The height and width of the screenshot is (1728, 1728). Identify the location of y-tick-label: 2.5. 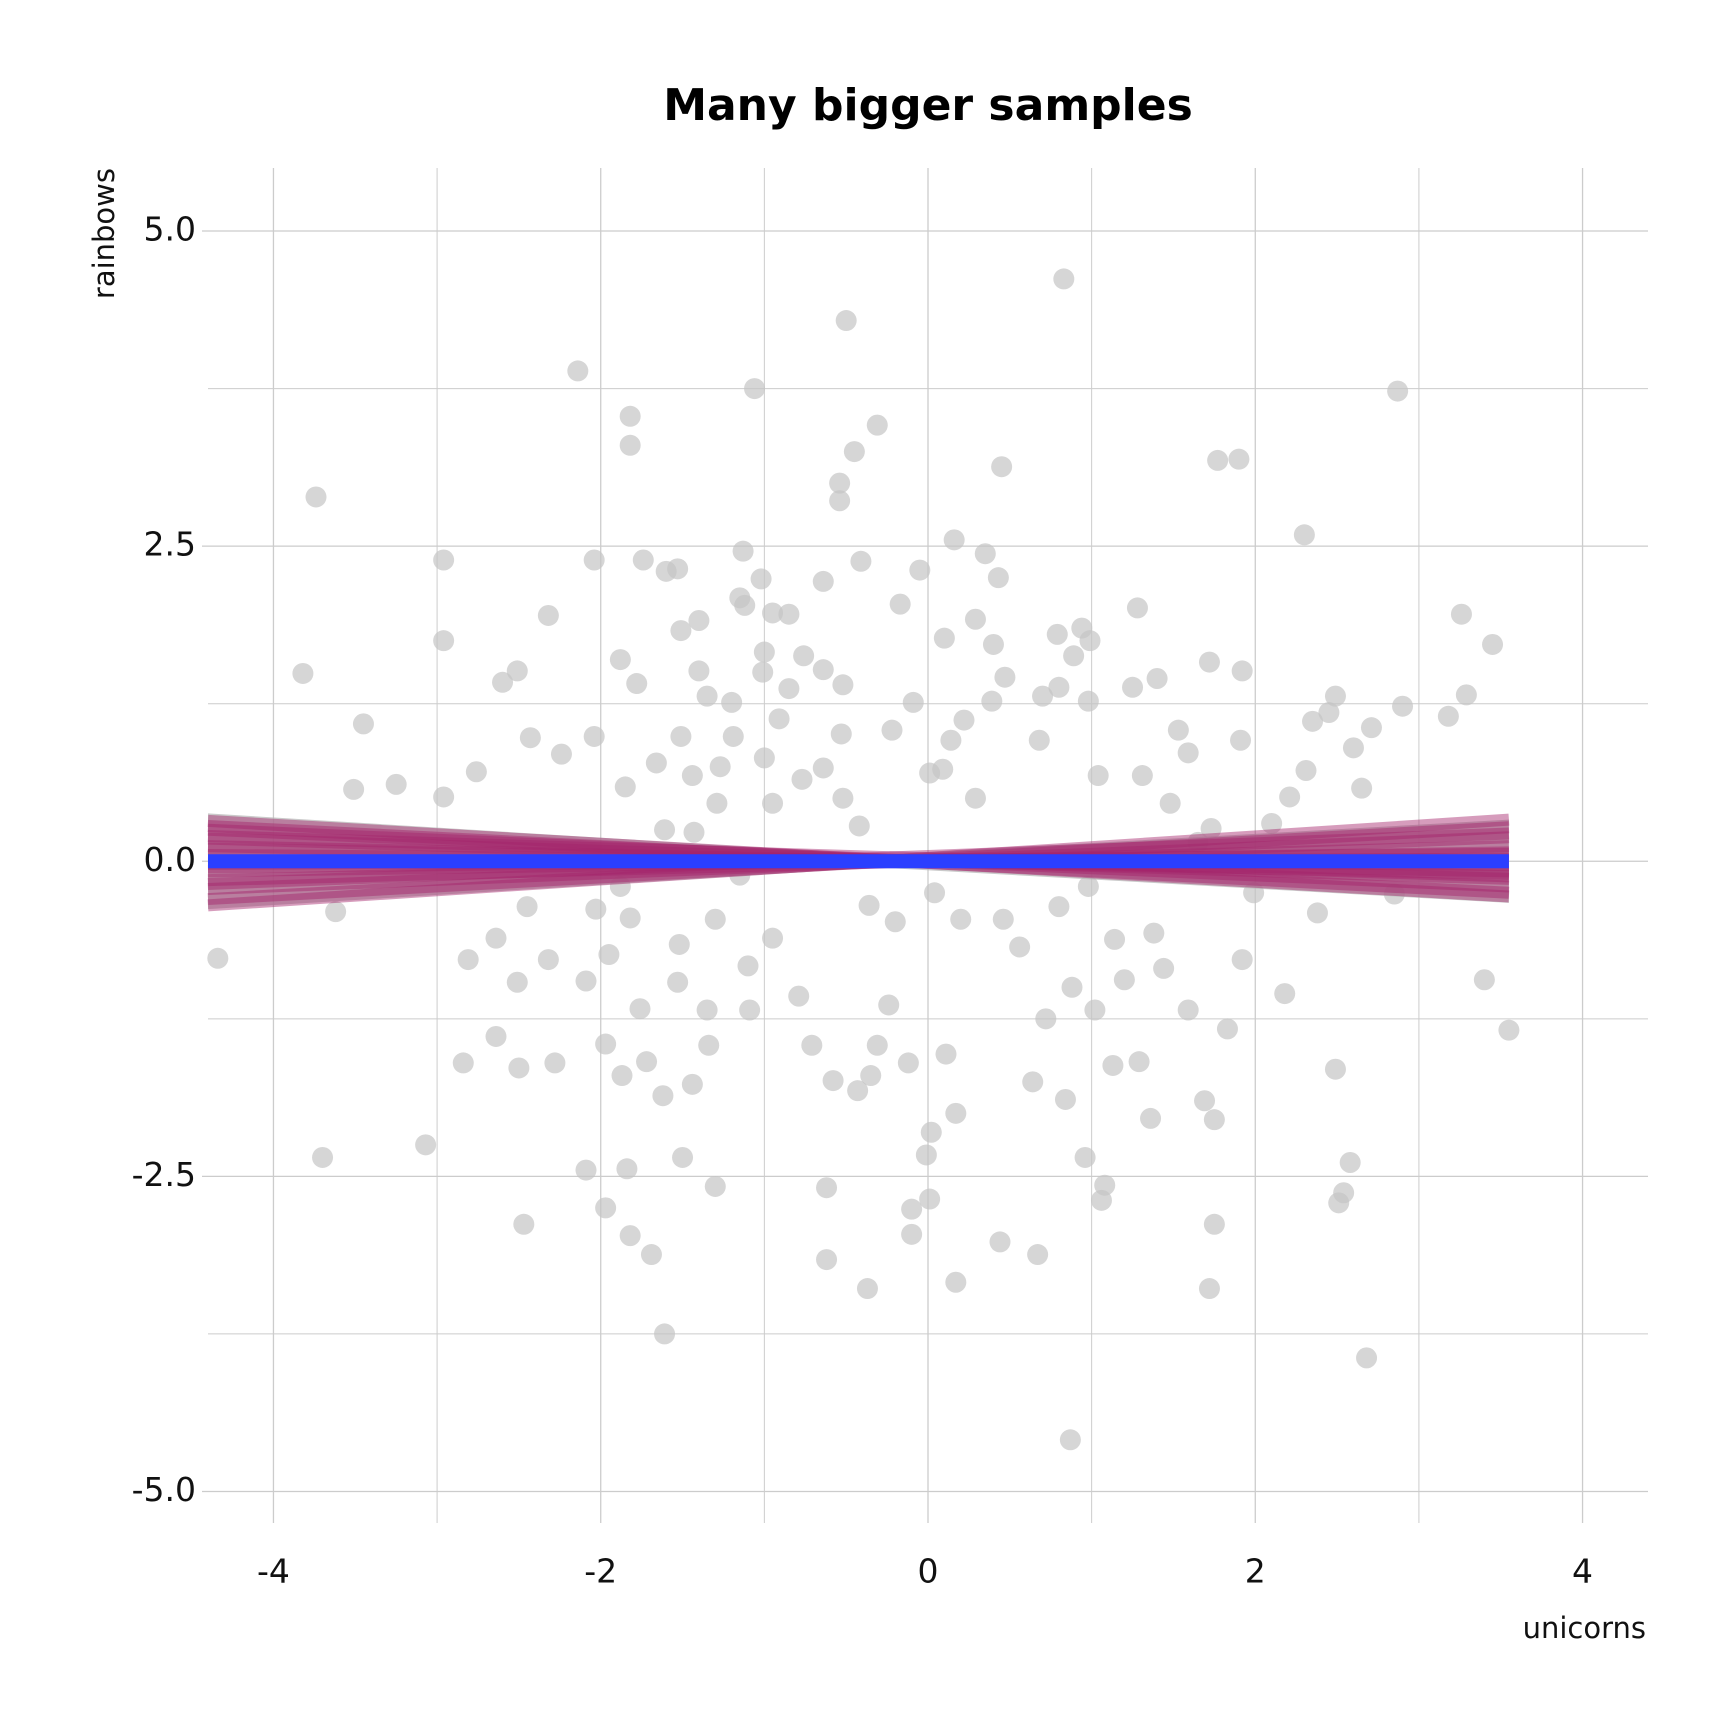
(170, 544).